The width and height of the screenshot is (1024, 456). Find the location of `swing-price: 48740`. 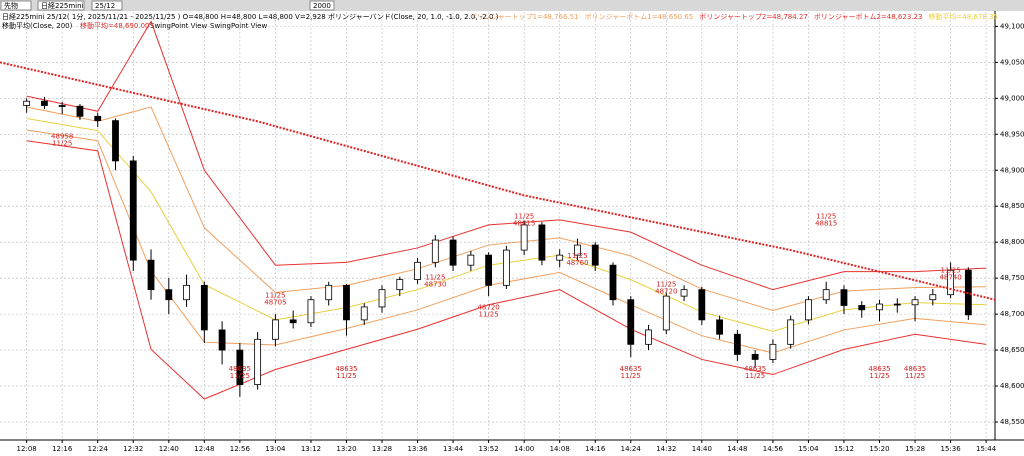

swing-price: 48740 is located at coordinates (950, 277).